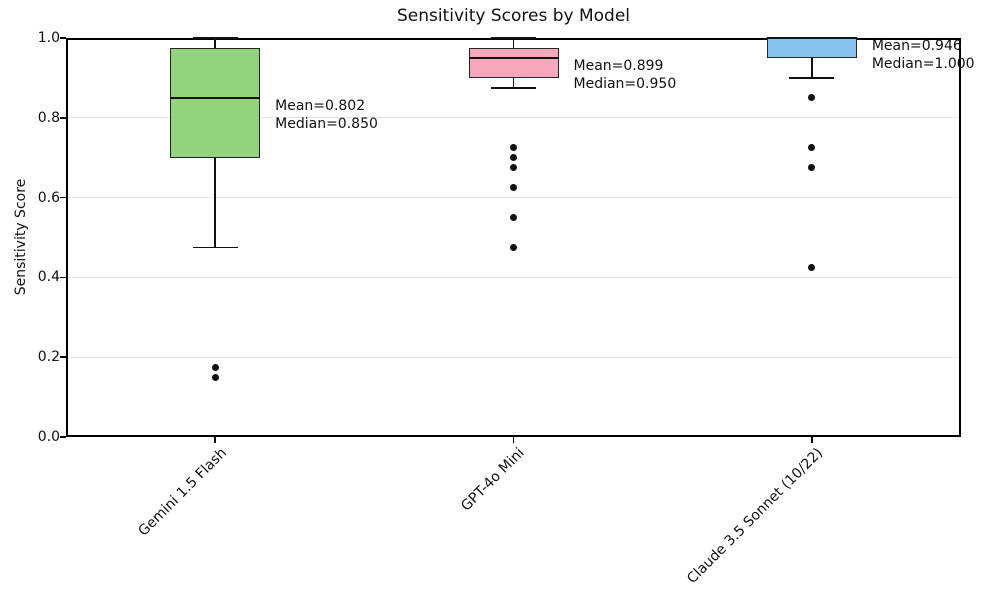 The height and width of the screenshot is (600, 1000). I want to click on annotation-gemini-1-5-flash: Mean=0.802 Median=0.850, so click(326, 115).